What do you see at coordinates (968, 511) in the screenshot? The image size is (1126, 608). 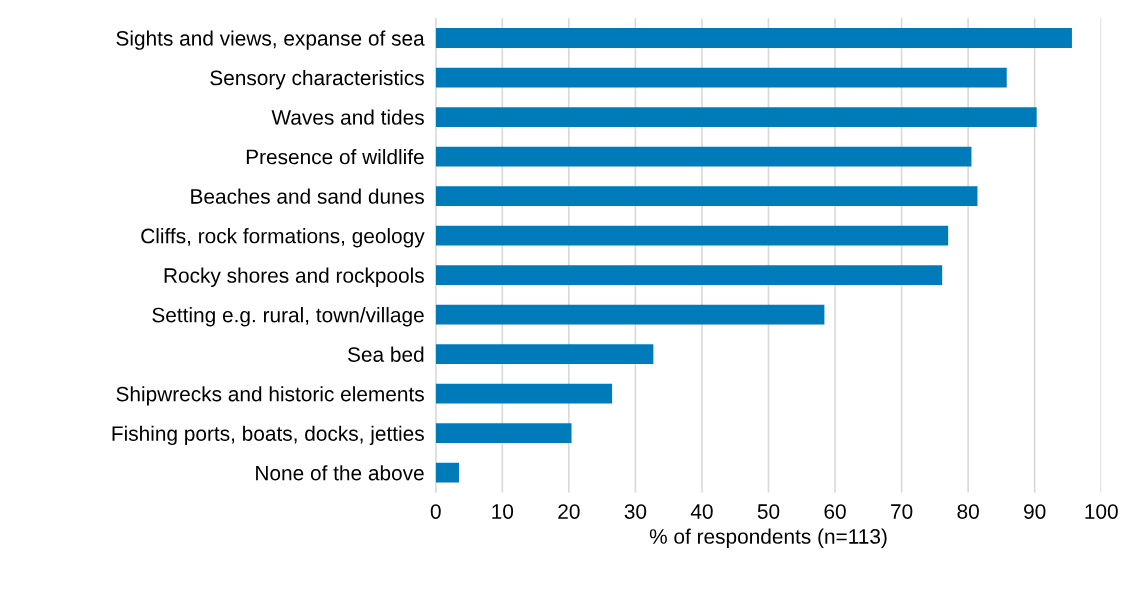 I see `x-tick-label: 80` at bounding box center [968, 511].